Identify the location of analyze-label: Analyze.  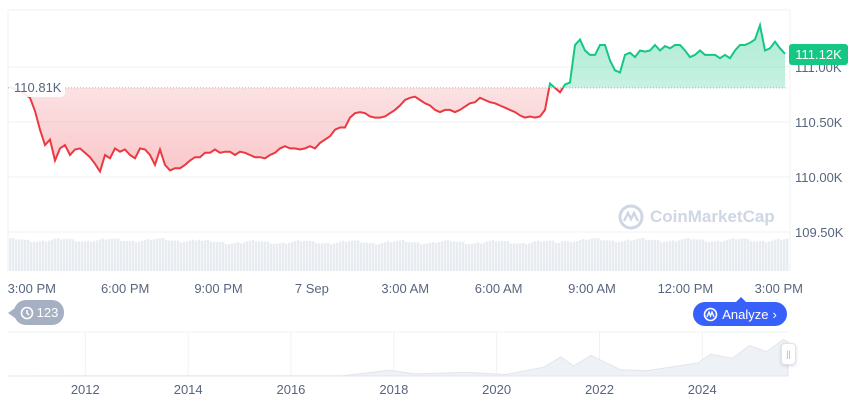
(745, 314).